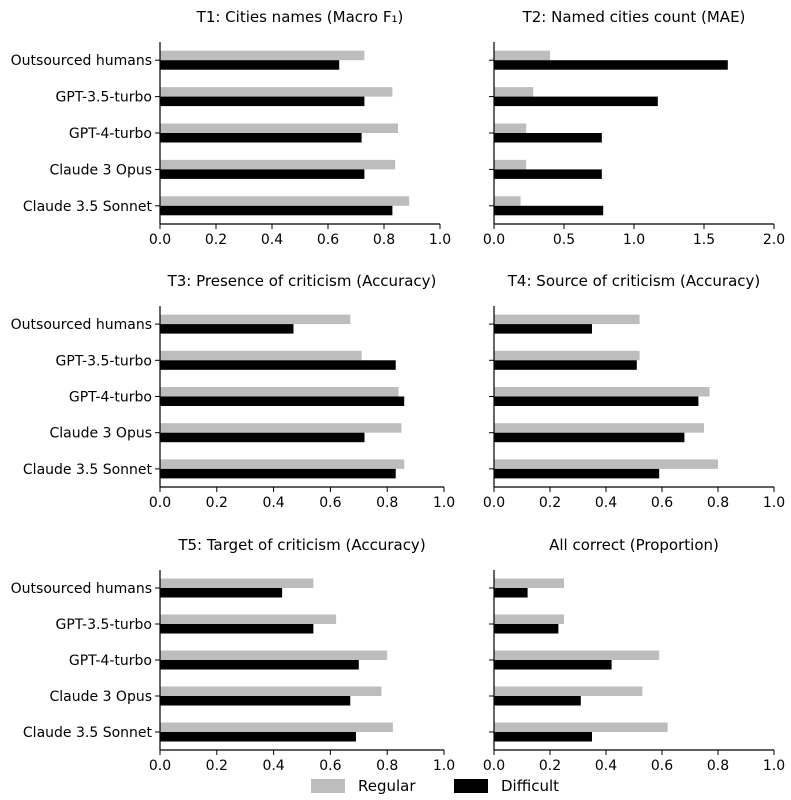 The image size is (791, 800). Describe the element at coordinates (550, 503) in the screenshot. I see `panel-4-xtick-label-2: 0.2` at that location.